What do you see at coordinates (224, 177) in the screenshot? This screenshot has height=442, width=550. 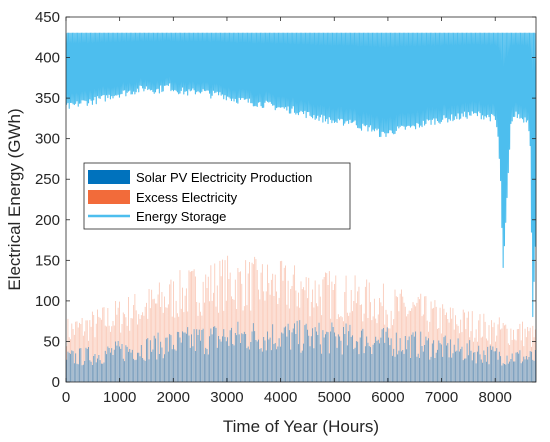 I see `legend-label: Solar PV Electricity Production` at bounding box center [224, 177].